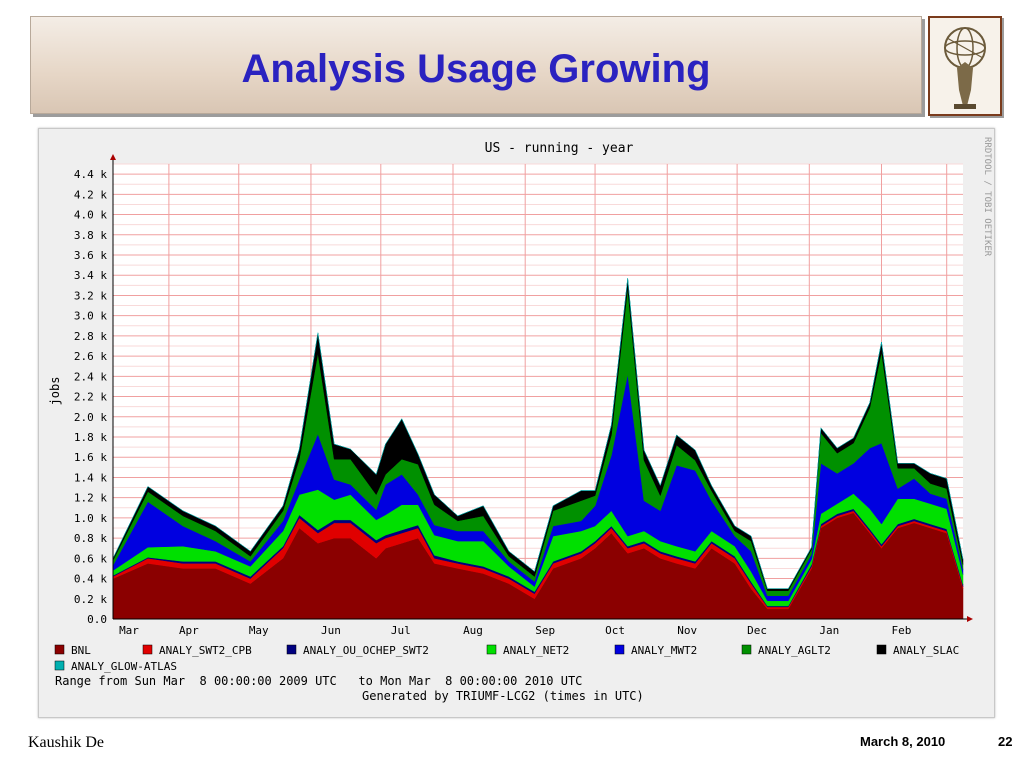 Image resolution: width=1024 pixels, height=768 pixels. Describe the element at coordinates (926, 650) in the screenshot. I see `legend-label: ANALY_SLAC` at that location.